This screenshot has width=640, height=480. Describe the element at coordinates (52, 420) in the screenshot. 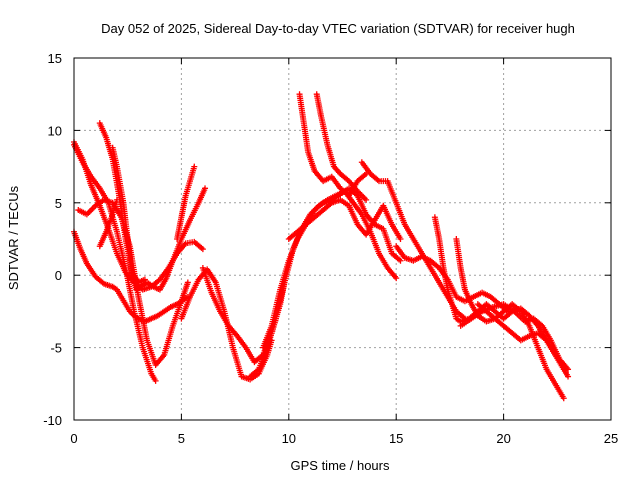

I see `y-tick-label: -10` at that location.